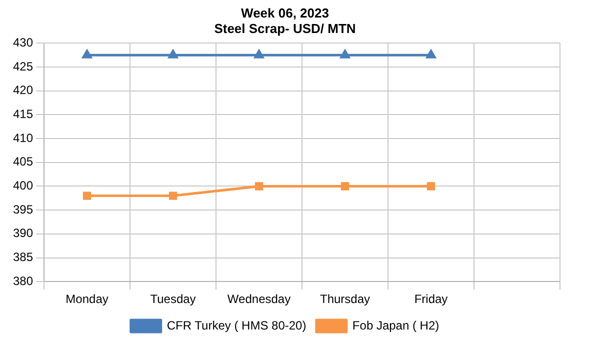 The height and width of the screenshot is (346, 600). What do you see at coordinates (23, 161) in the screenshot?
I see `y-tick-label: 405` at bounding box center [23, 161].